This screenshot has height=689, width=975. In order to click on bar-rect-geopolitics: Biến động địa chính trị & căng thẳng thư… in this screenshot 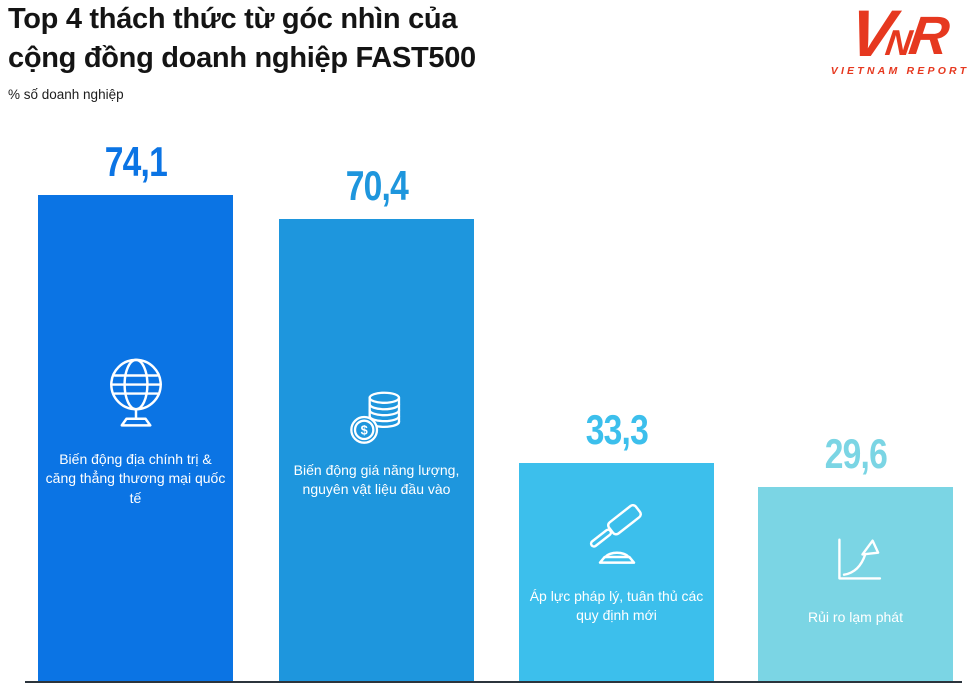, I will do `click(135, 438)`.